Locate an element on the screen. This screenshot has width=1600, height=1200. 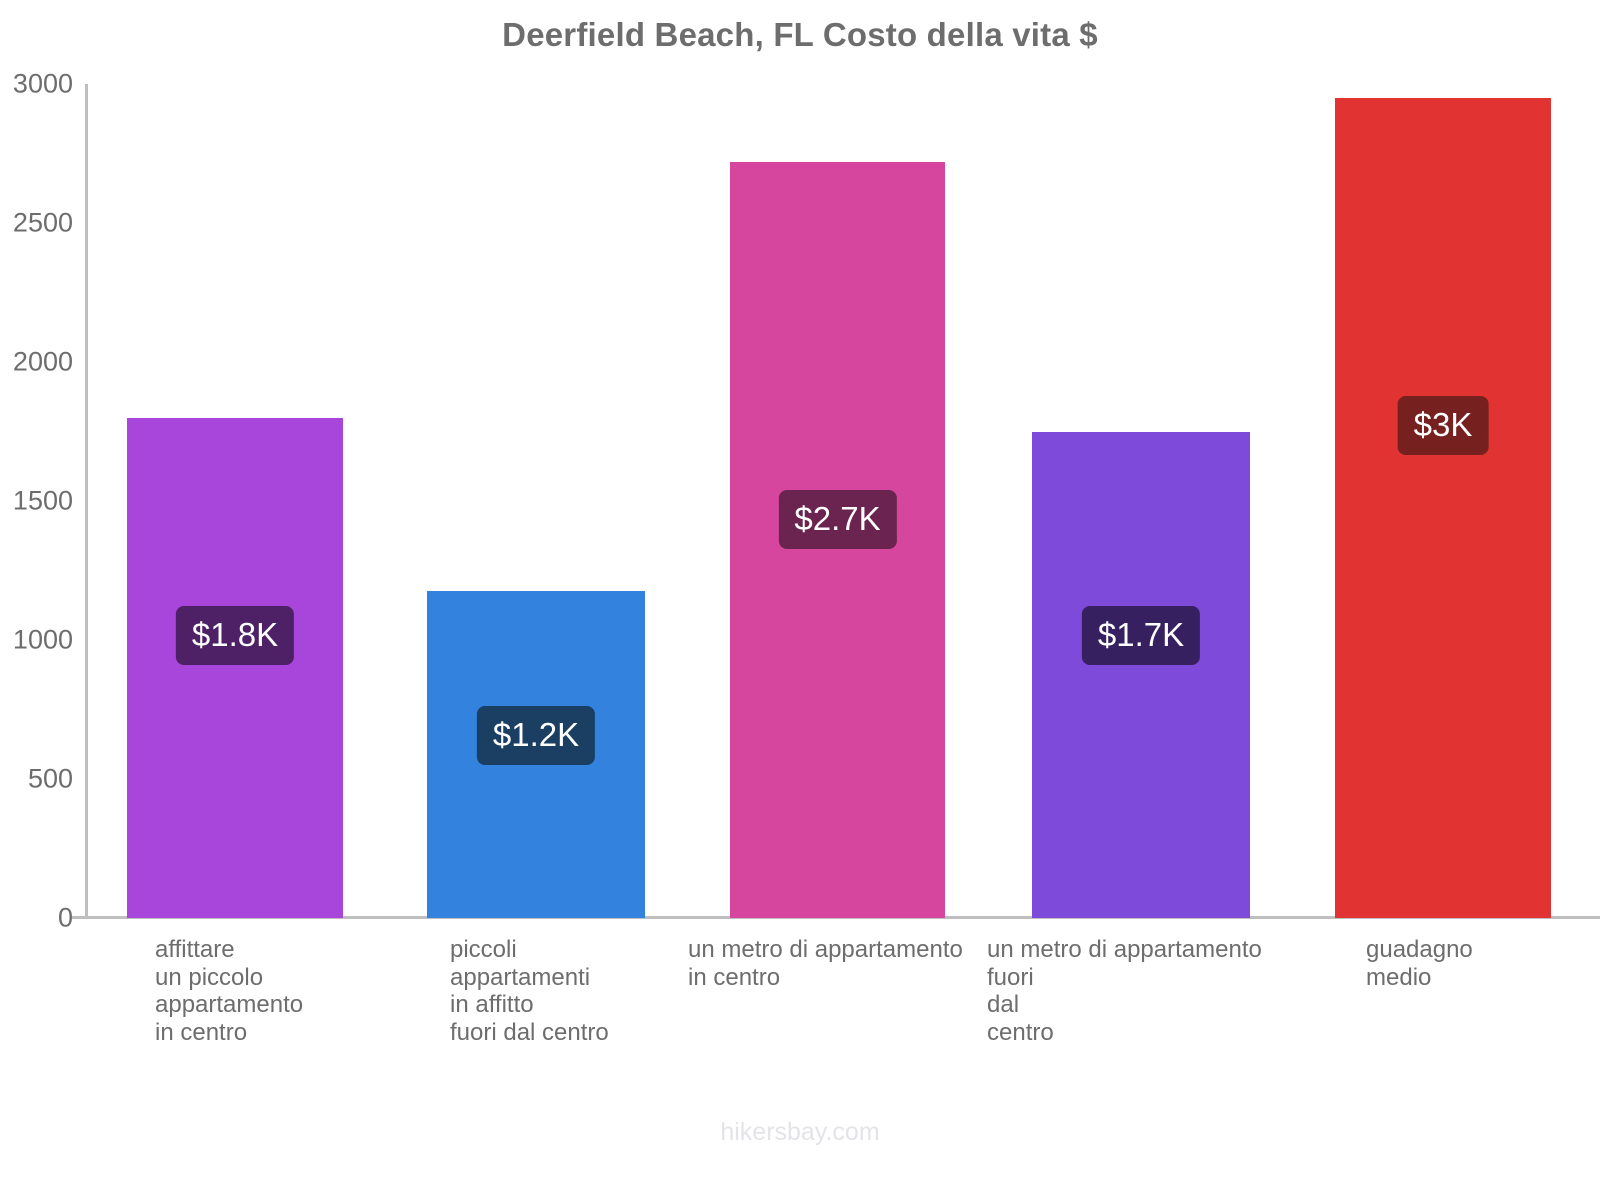
bar-value-label: $3K is located at coordinates (1443, 425).